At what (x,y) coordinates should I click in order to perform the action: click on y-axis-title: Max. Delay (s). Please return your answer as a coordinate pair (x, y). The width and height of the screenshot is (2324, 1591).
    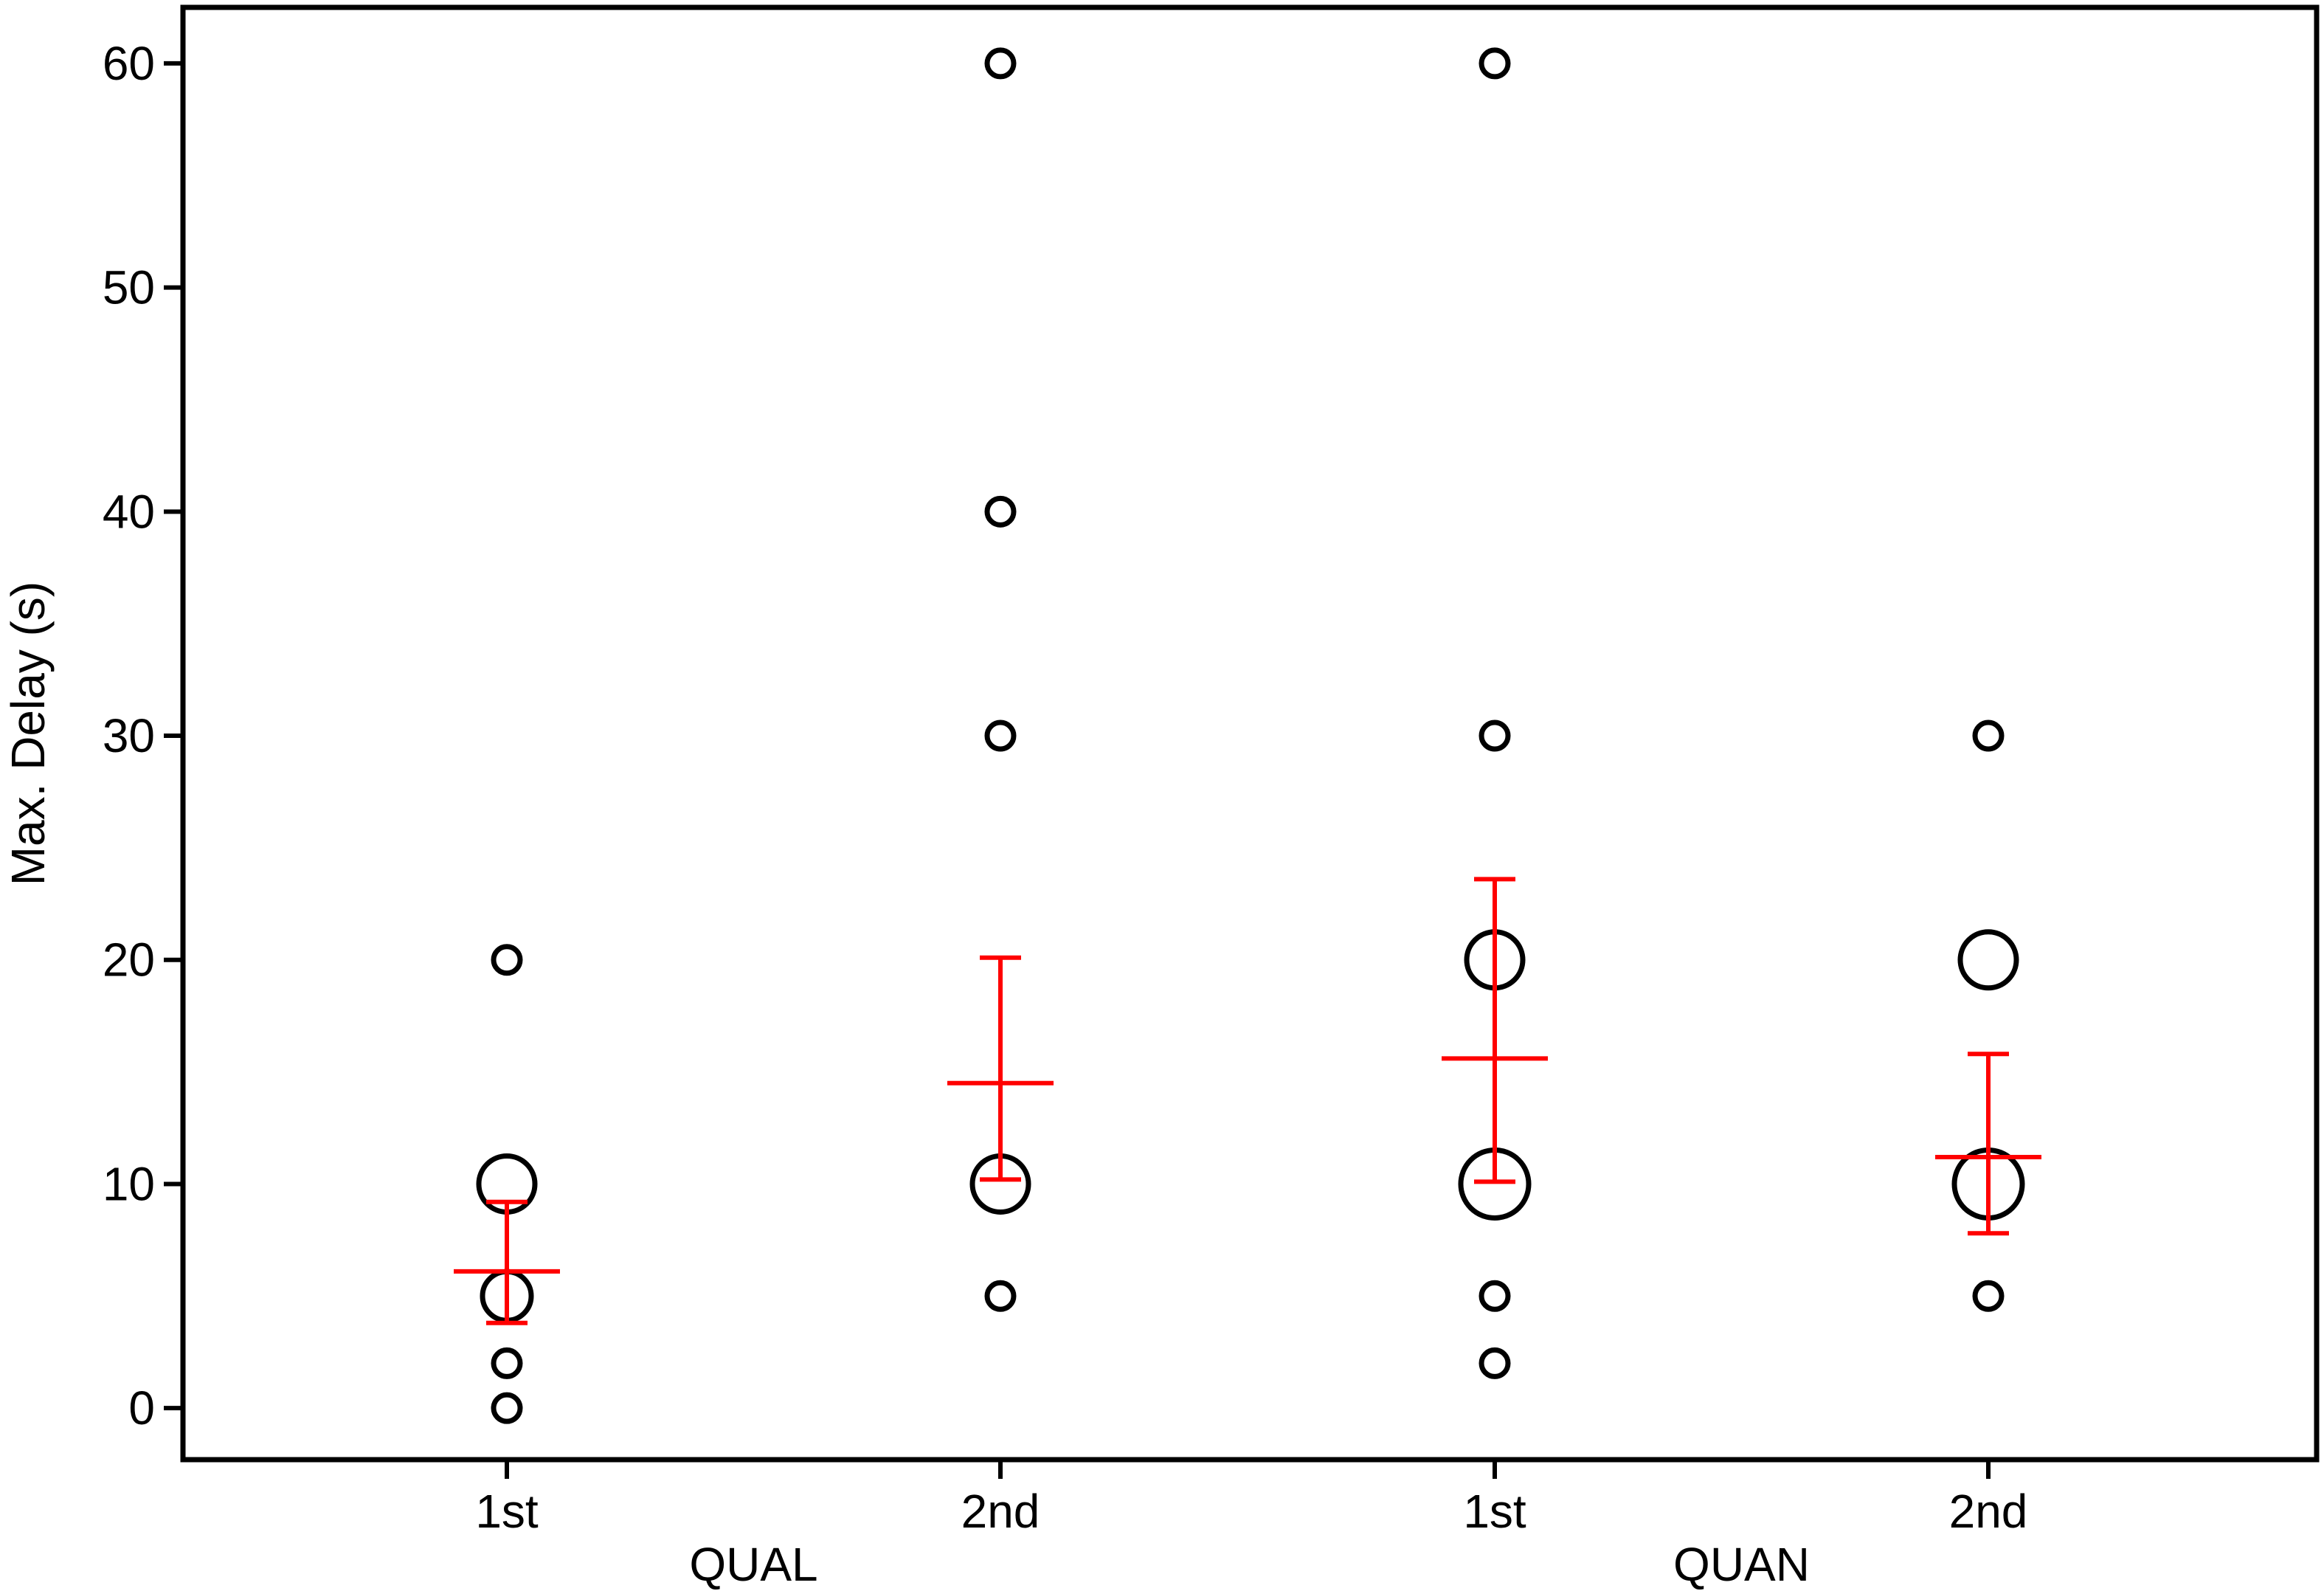
    Looking at the image, I should click on (28, 733).